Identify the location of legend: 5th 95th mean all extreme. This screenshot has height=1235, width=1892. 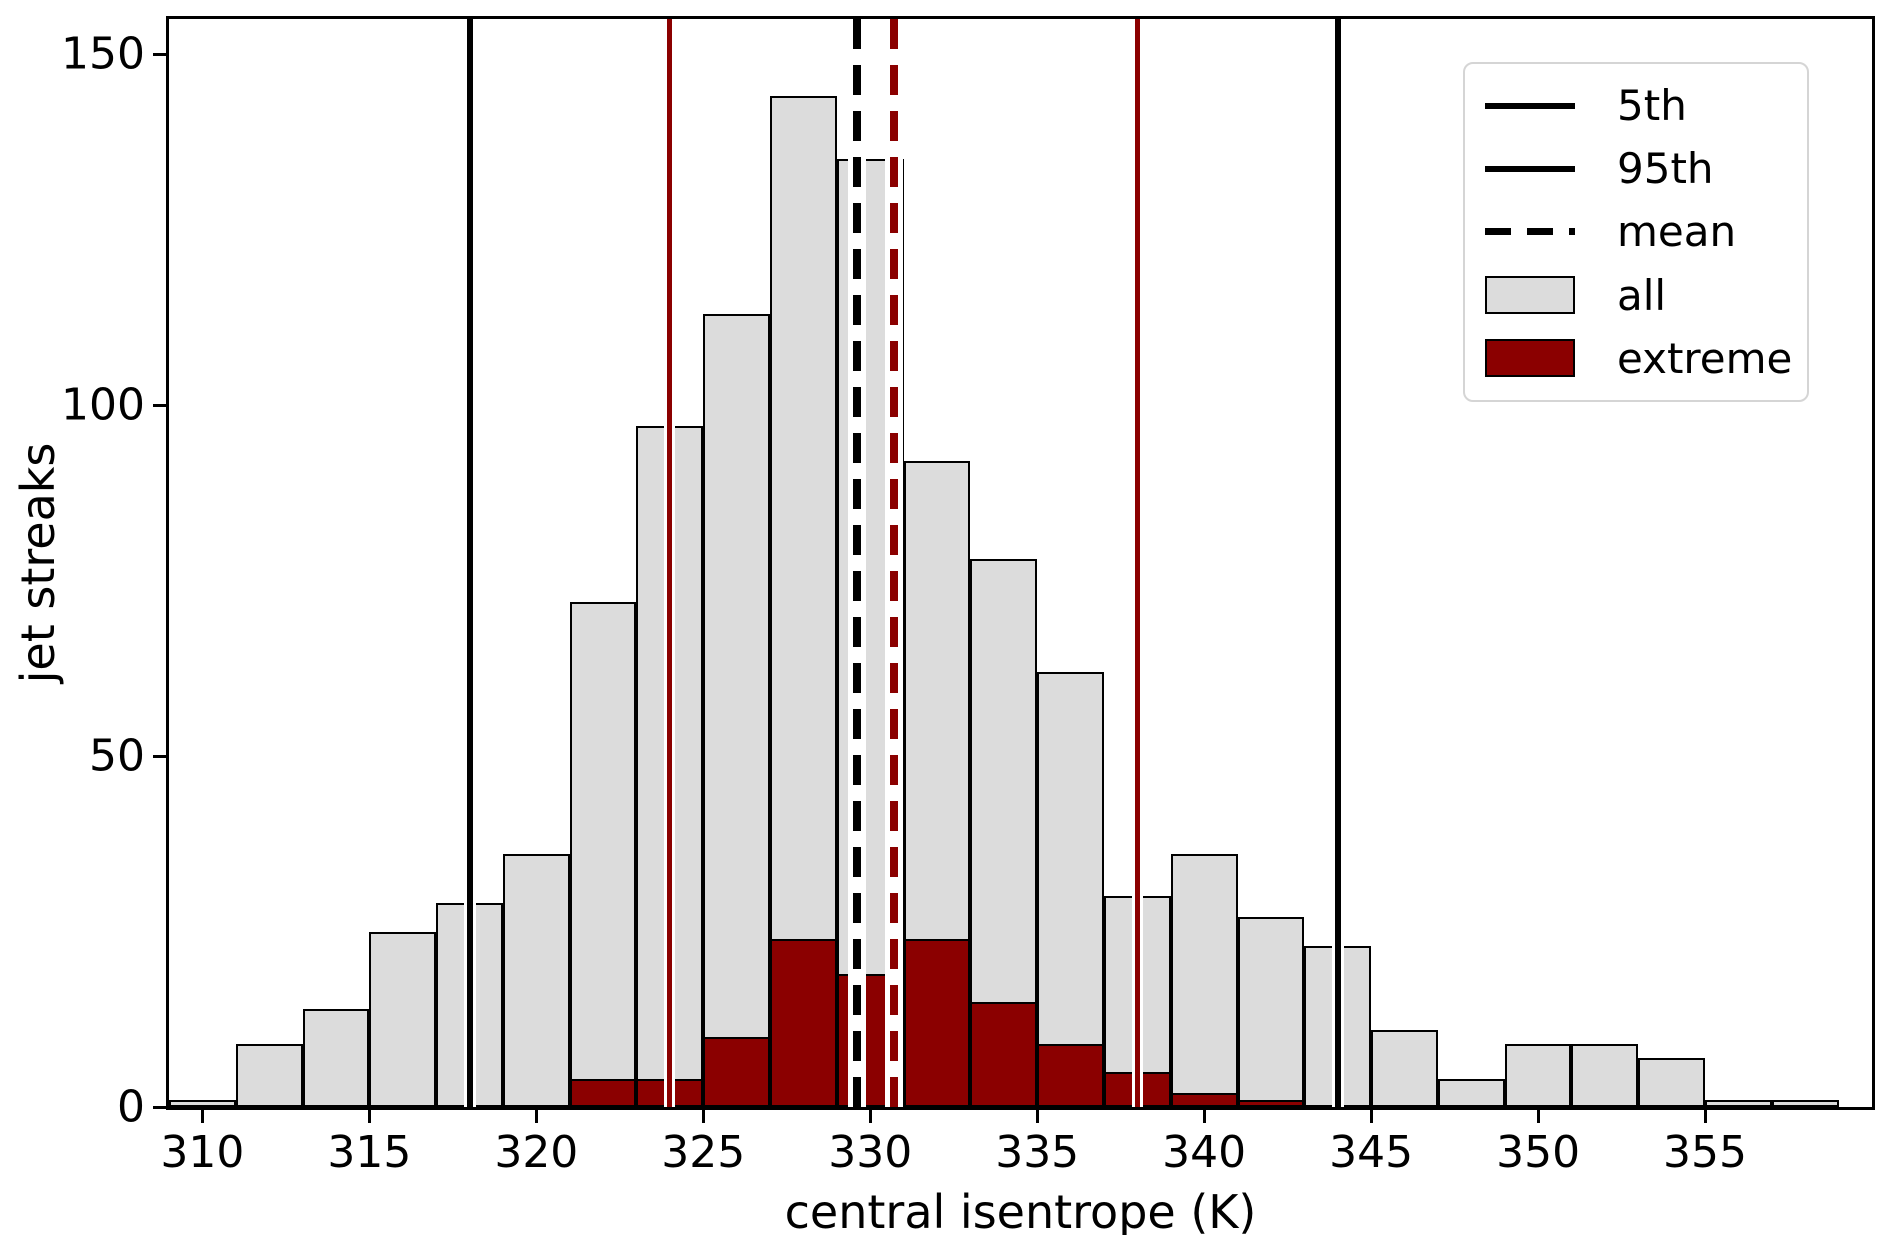
(1636, 232).